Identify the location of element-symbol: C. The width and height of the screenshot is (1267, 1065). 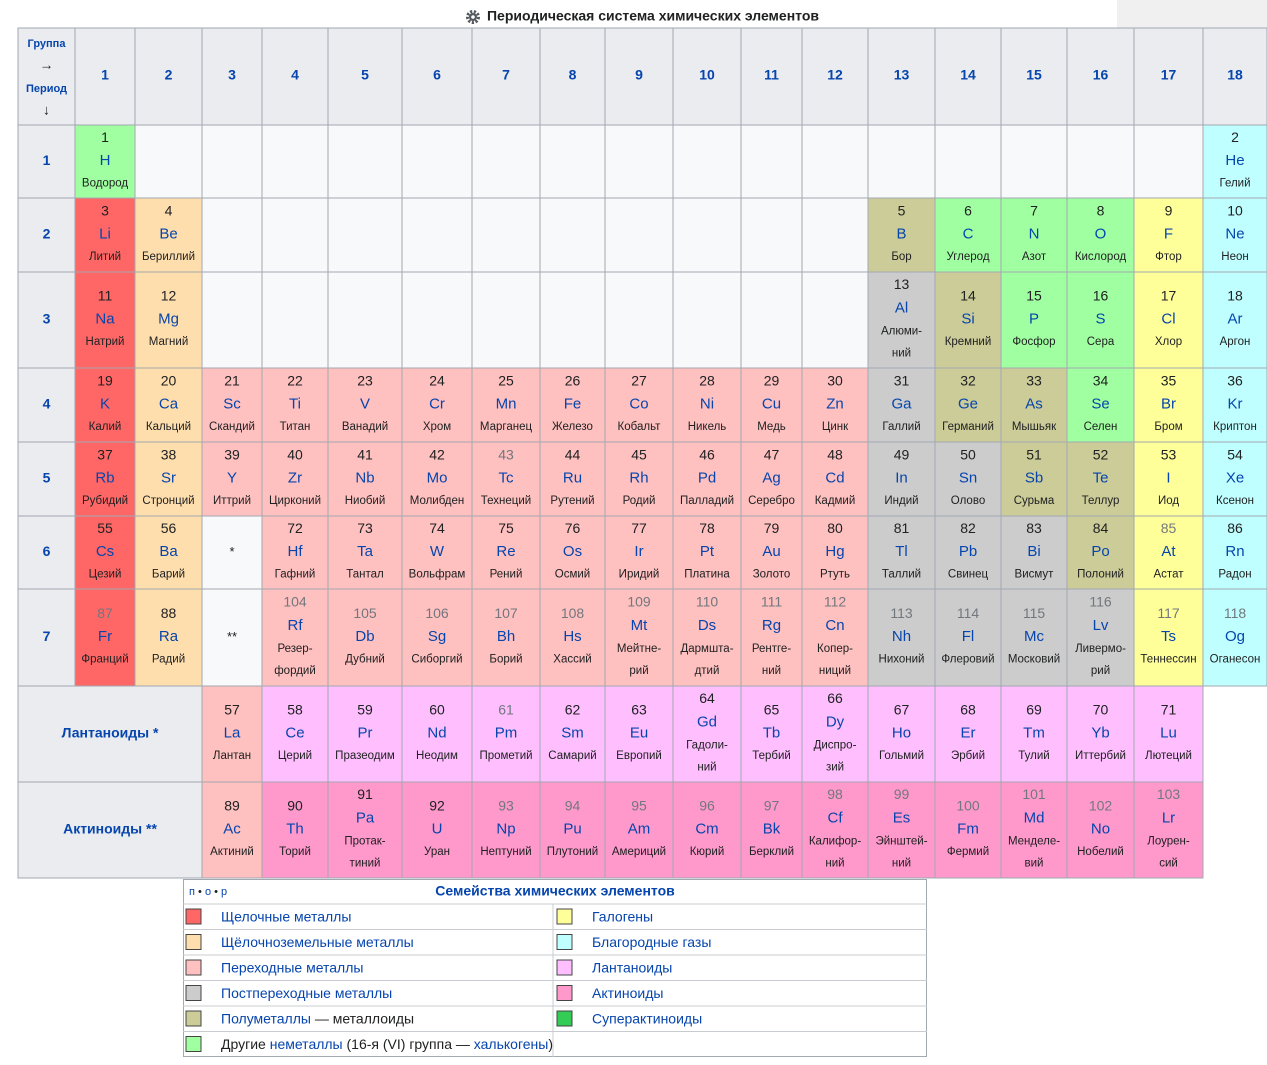
(968, 233).